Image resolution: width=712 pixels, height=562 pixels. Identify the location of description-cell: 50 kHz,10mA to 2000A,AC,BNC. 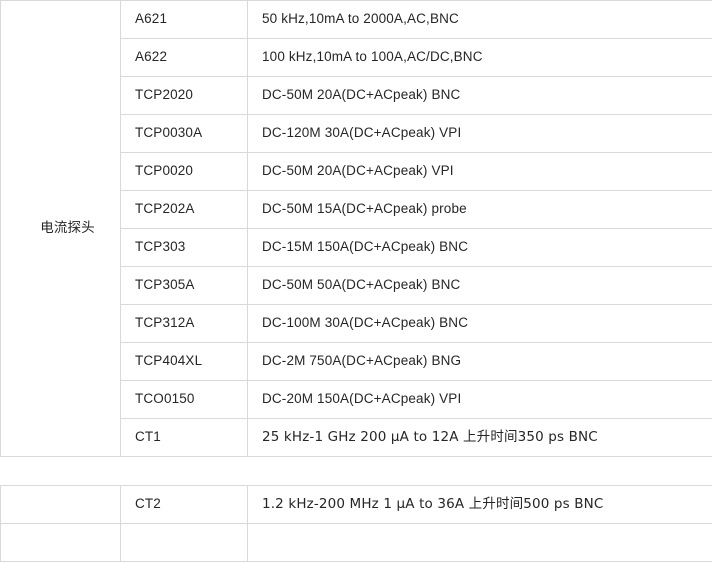
(480, 20).